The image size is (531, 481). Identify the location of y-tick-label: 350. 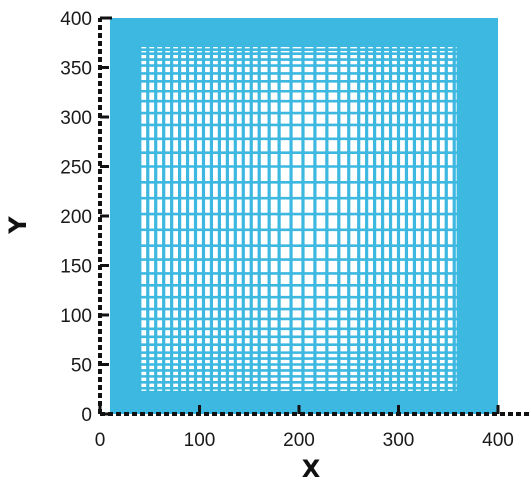
(76, 69).